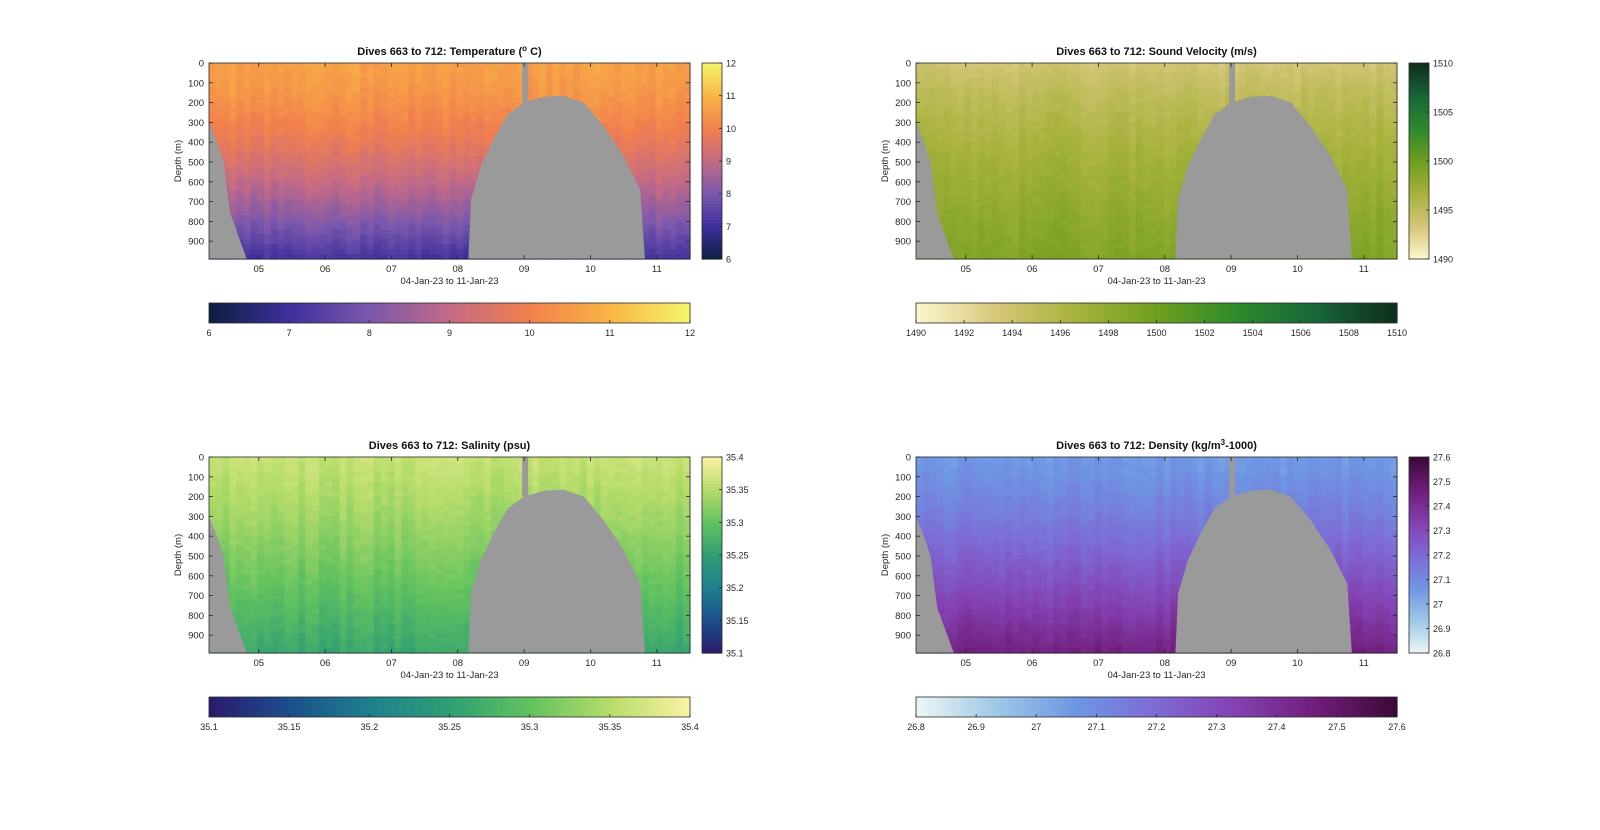 The height and width of the screenshot is (830, 1600). Describe the element at coordinates (196, 162) in the screenshot. I see `y-tick-label: 500` at that location.